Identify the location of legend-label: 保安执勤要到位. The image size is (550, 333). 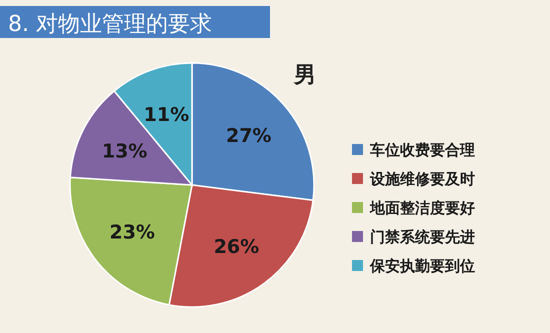
(422, 266).